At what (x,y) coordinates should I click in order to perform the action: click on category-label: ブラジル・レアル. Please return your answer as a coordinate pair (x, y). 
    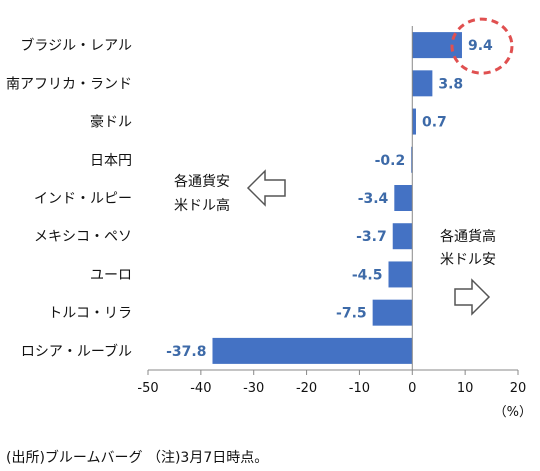
    Looking at the image, I should click on (76, 45).